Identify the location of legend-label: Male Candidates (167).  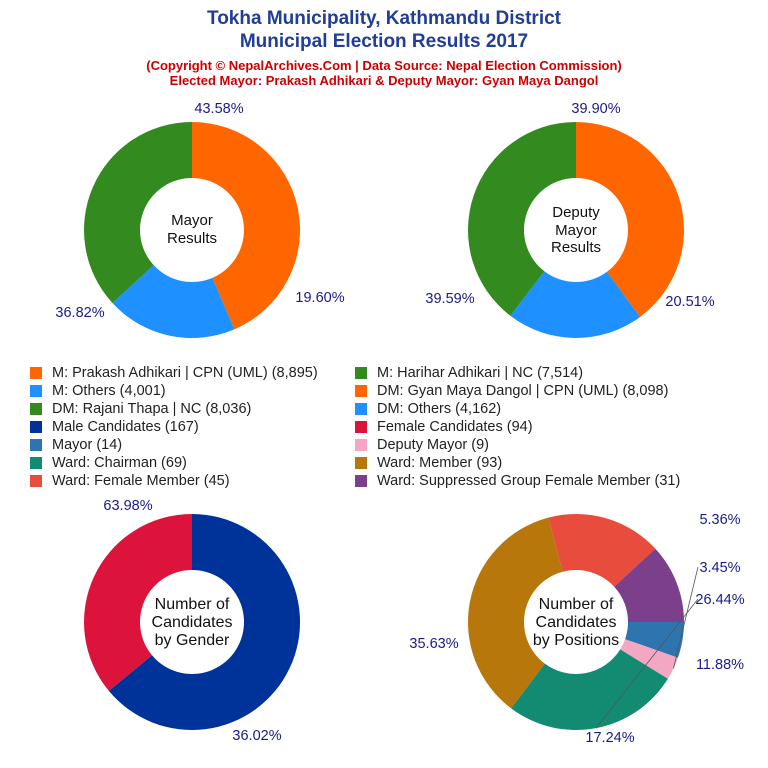
(125, 427).